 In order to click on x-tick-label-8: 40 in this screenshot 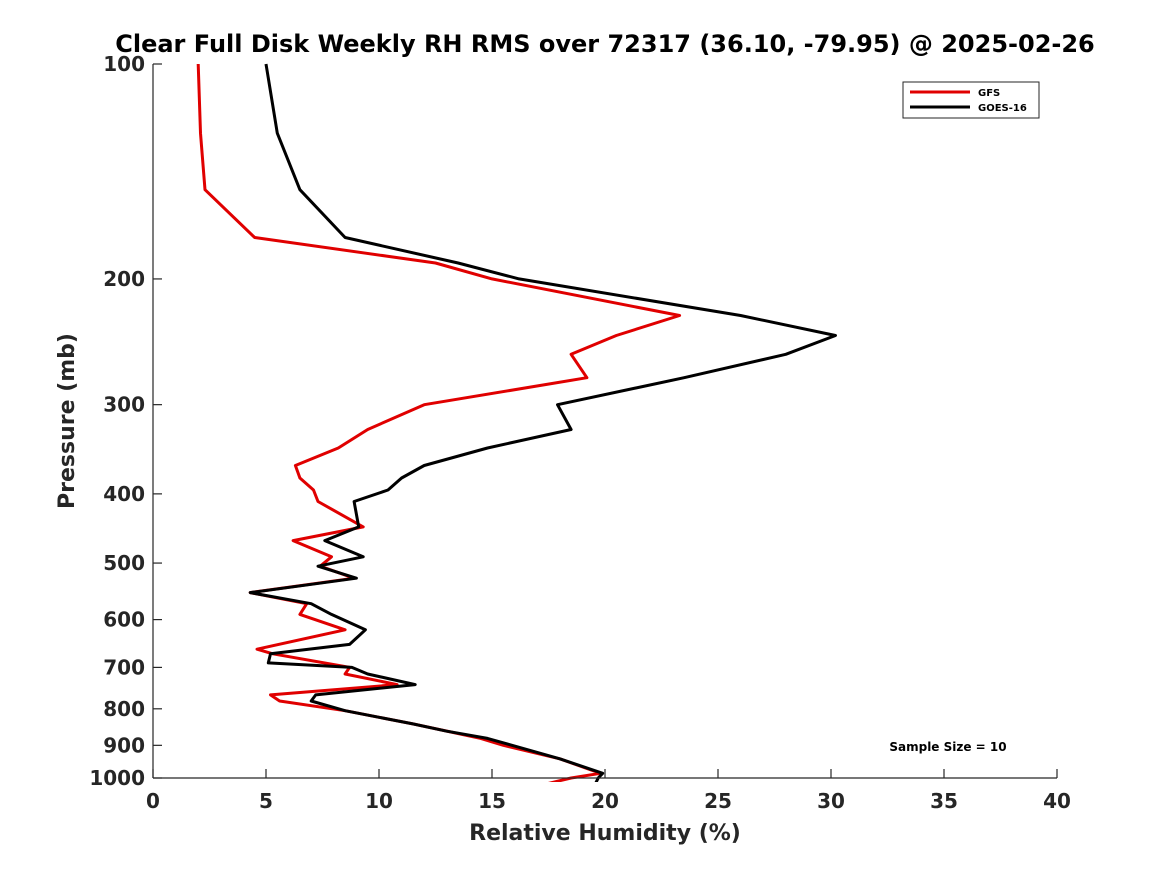, I will do `click(1057, 801)`.